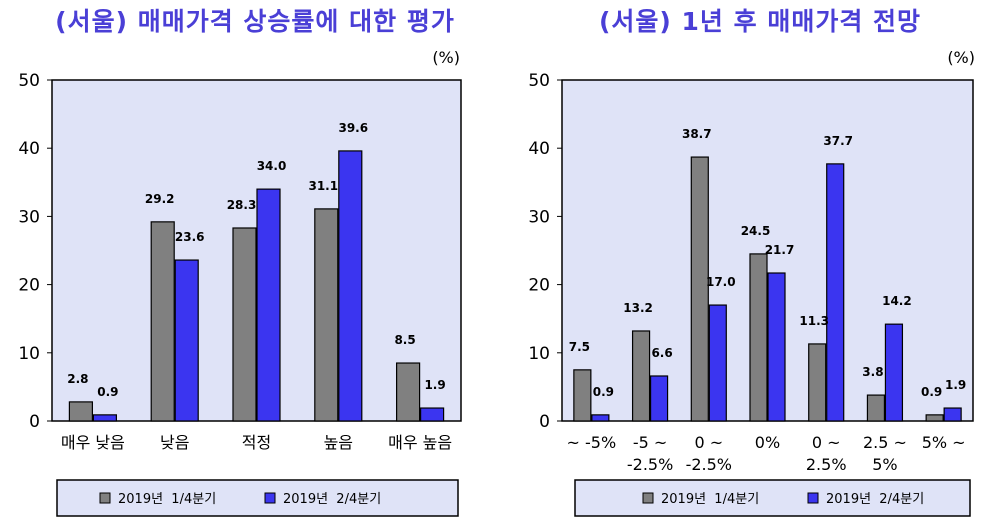 The height and width of the screenshot is (529, 992). What do you see at coordinates (638, 308) in the screenshot?
I see `data-label-series1: 13.2` at bounding box center [638, 308].